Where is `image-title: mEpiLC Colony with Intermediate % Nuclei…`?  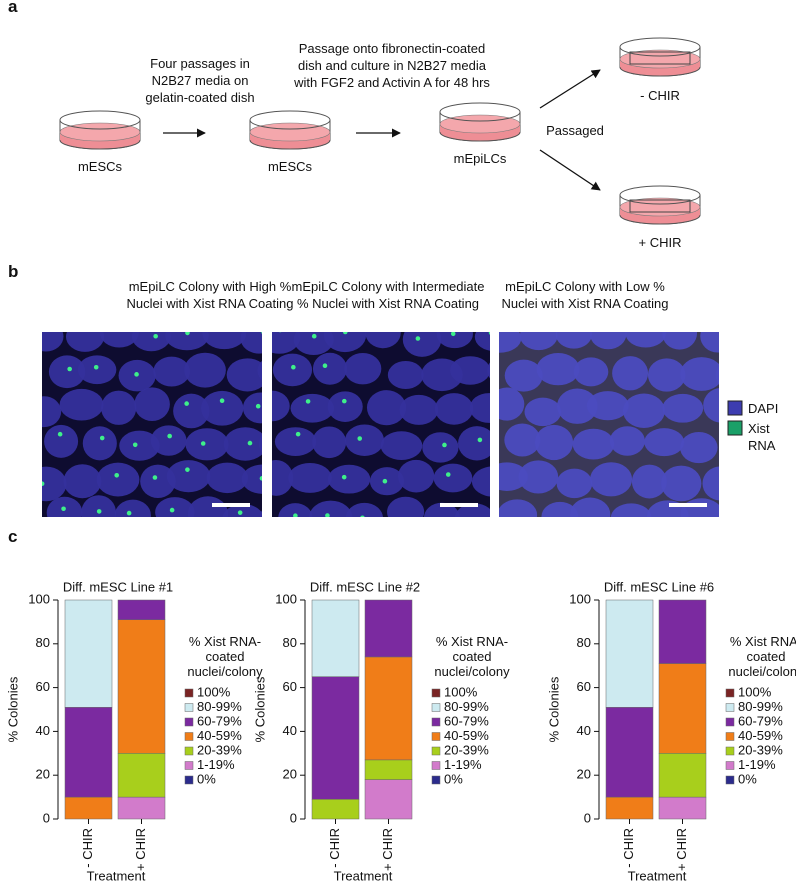 image-title: mEpiLC Colony with Intermediate % Nuclei… is located at coordinates (388, 295).